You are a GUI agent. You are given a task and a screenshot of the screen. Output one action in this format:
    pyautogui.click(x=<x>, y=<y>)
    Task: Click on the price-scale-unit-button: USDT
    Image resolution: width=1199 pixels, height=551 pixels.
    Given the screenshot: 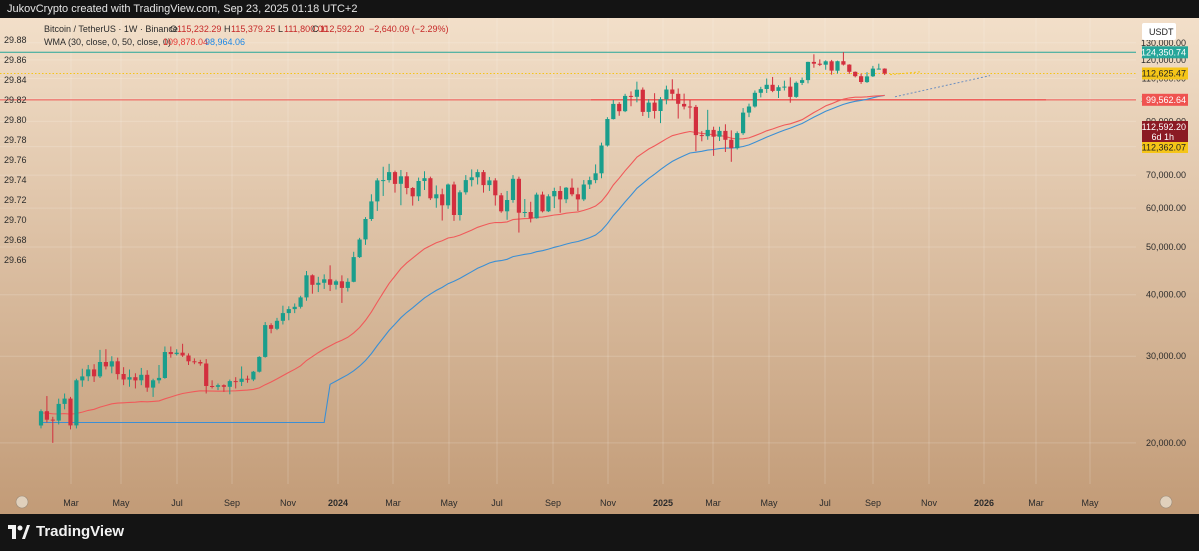 What is the action you would take?
    pyautogui.click(x=1159, y=31)
    